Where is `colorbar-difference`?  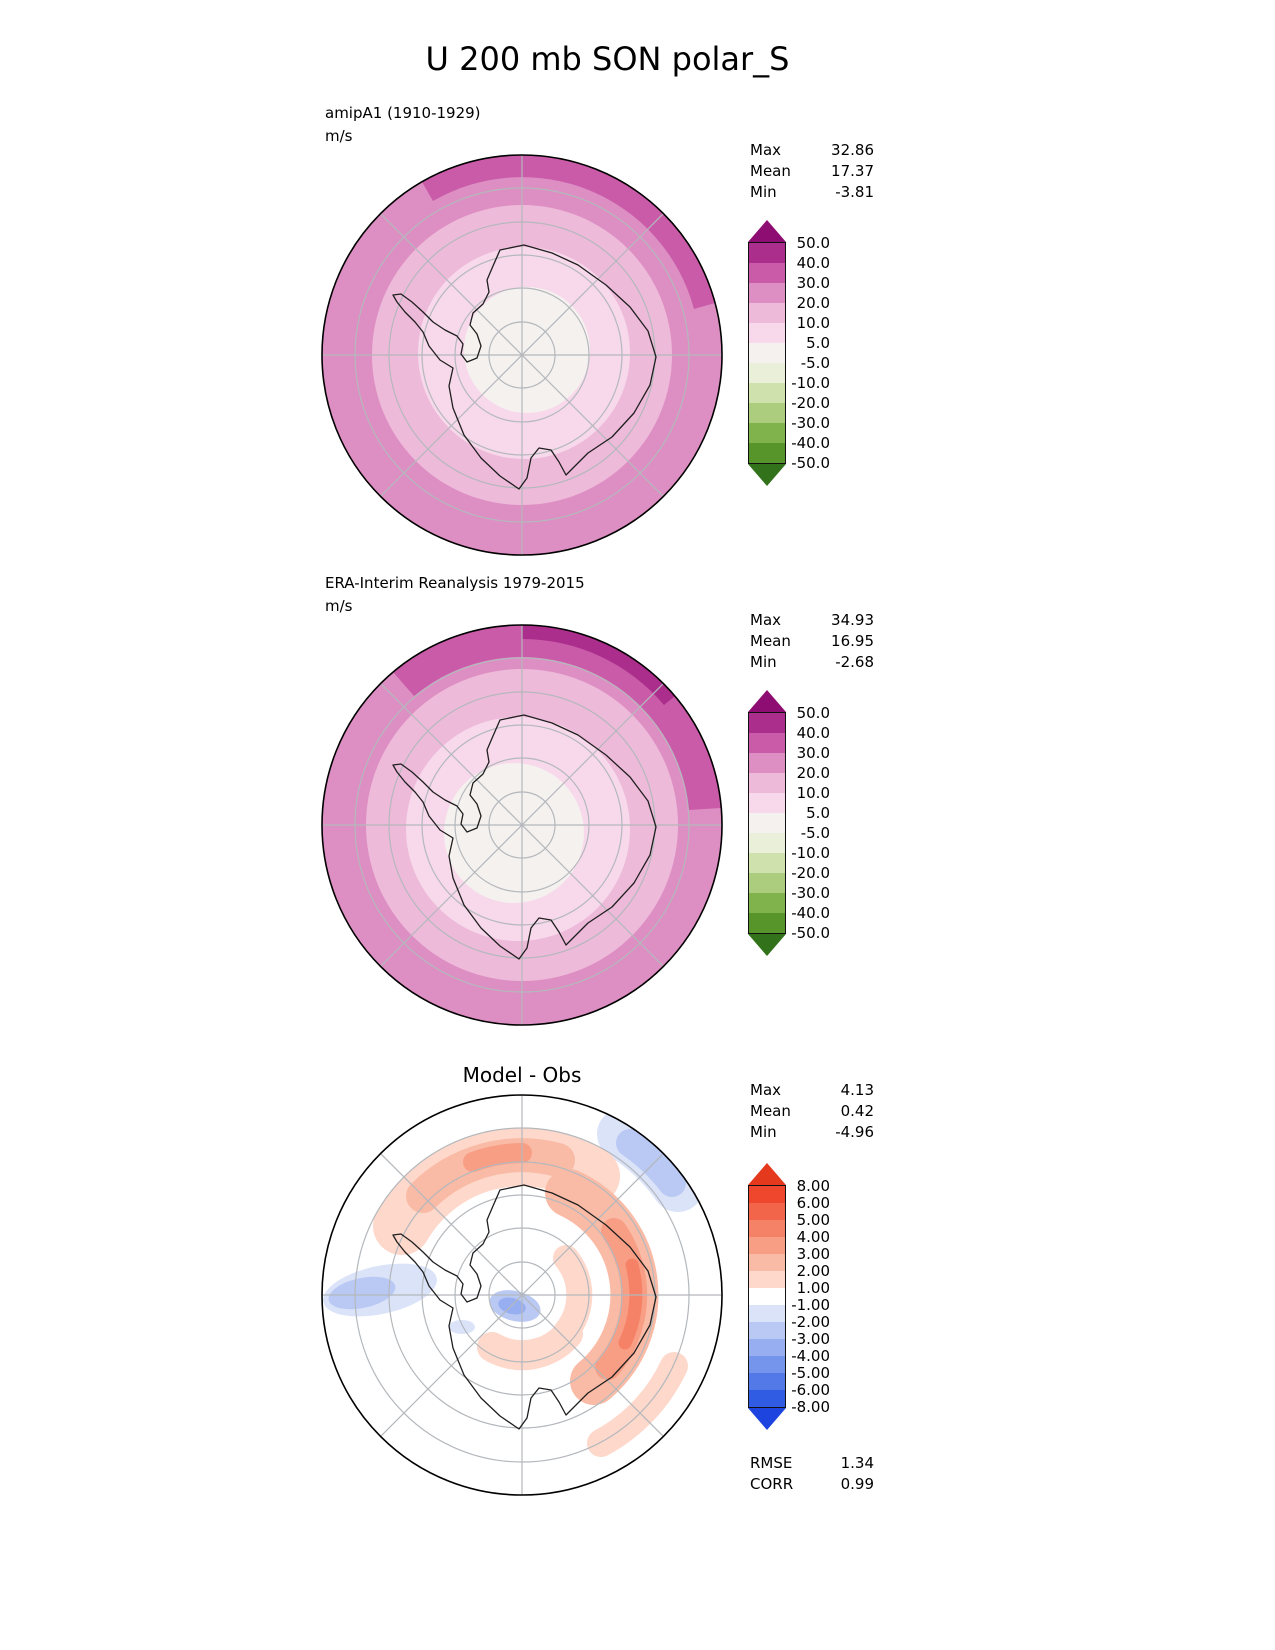
colorbar-difference is located at coordinates (767, 1296).